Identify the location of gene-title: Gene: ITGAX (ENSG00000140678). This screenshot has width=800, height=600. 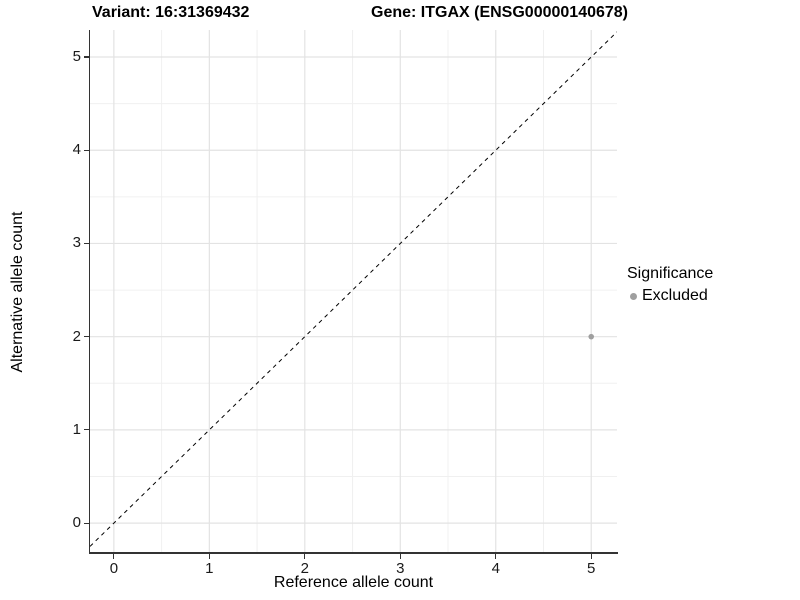
(500, 12).